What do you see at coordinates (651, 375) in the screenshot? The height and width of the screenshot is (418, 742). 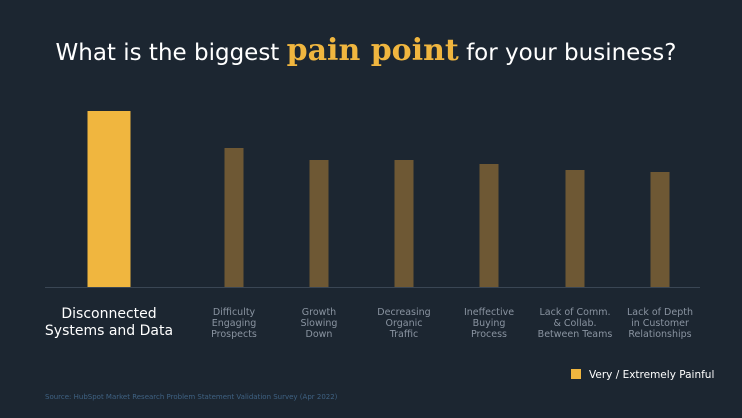 I see `legend-label: Very / Extremely Painful` at bounding box center [651, 375].